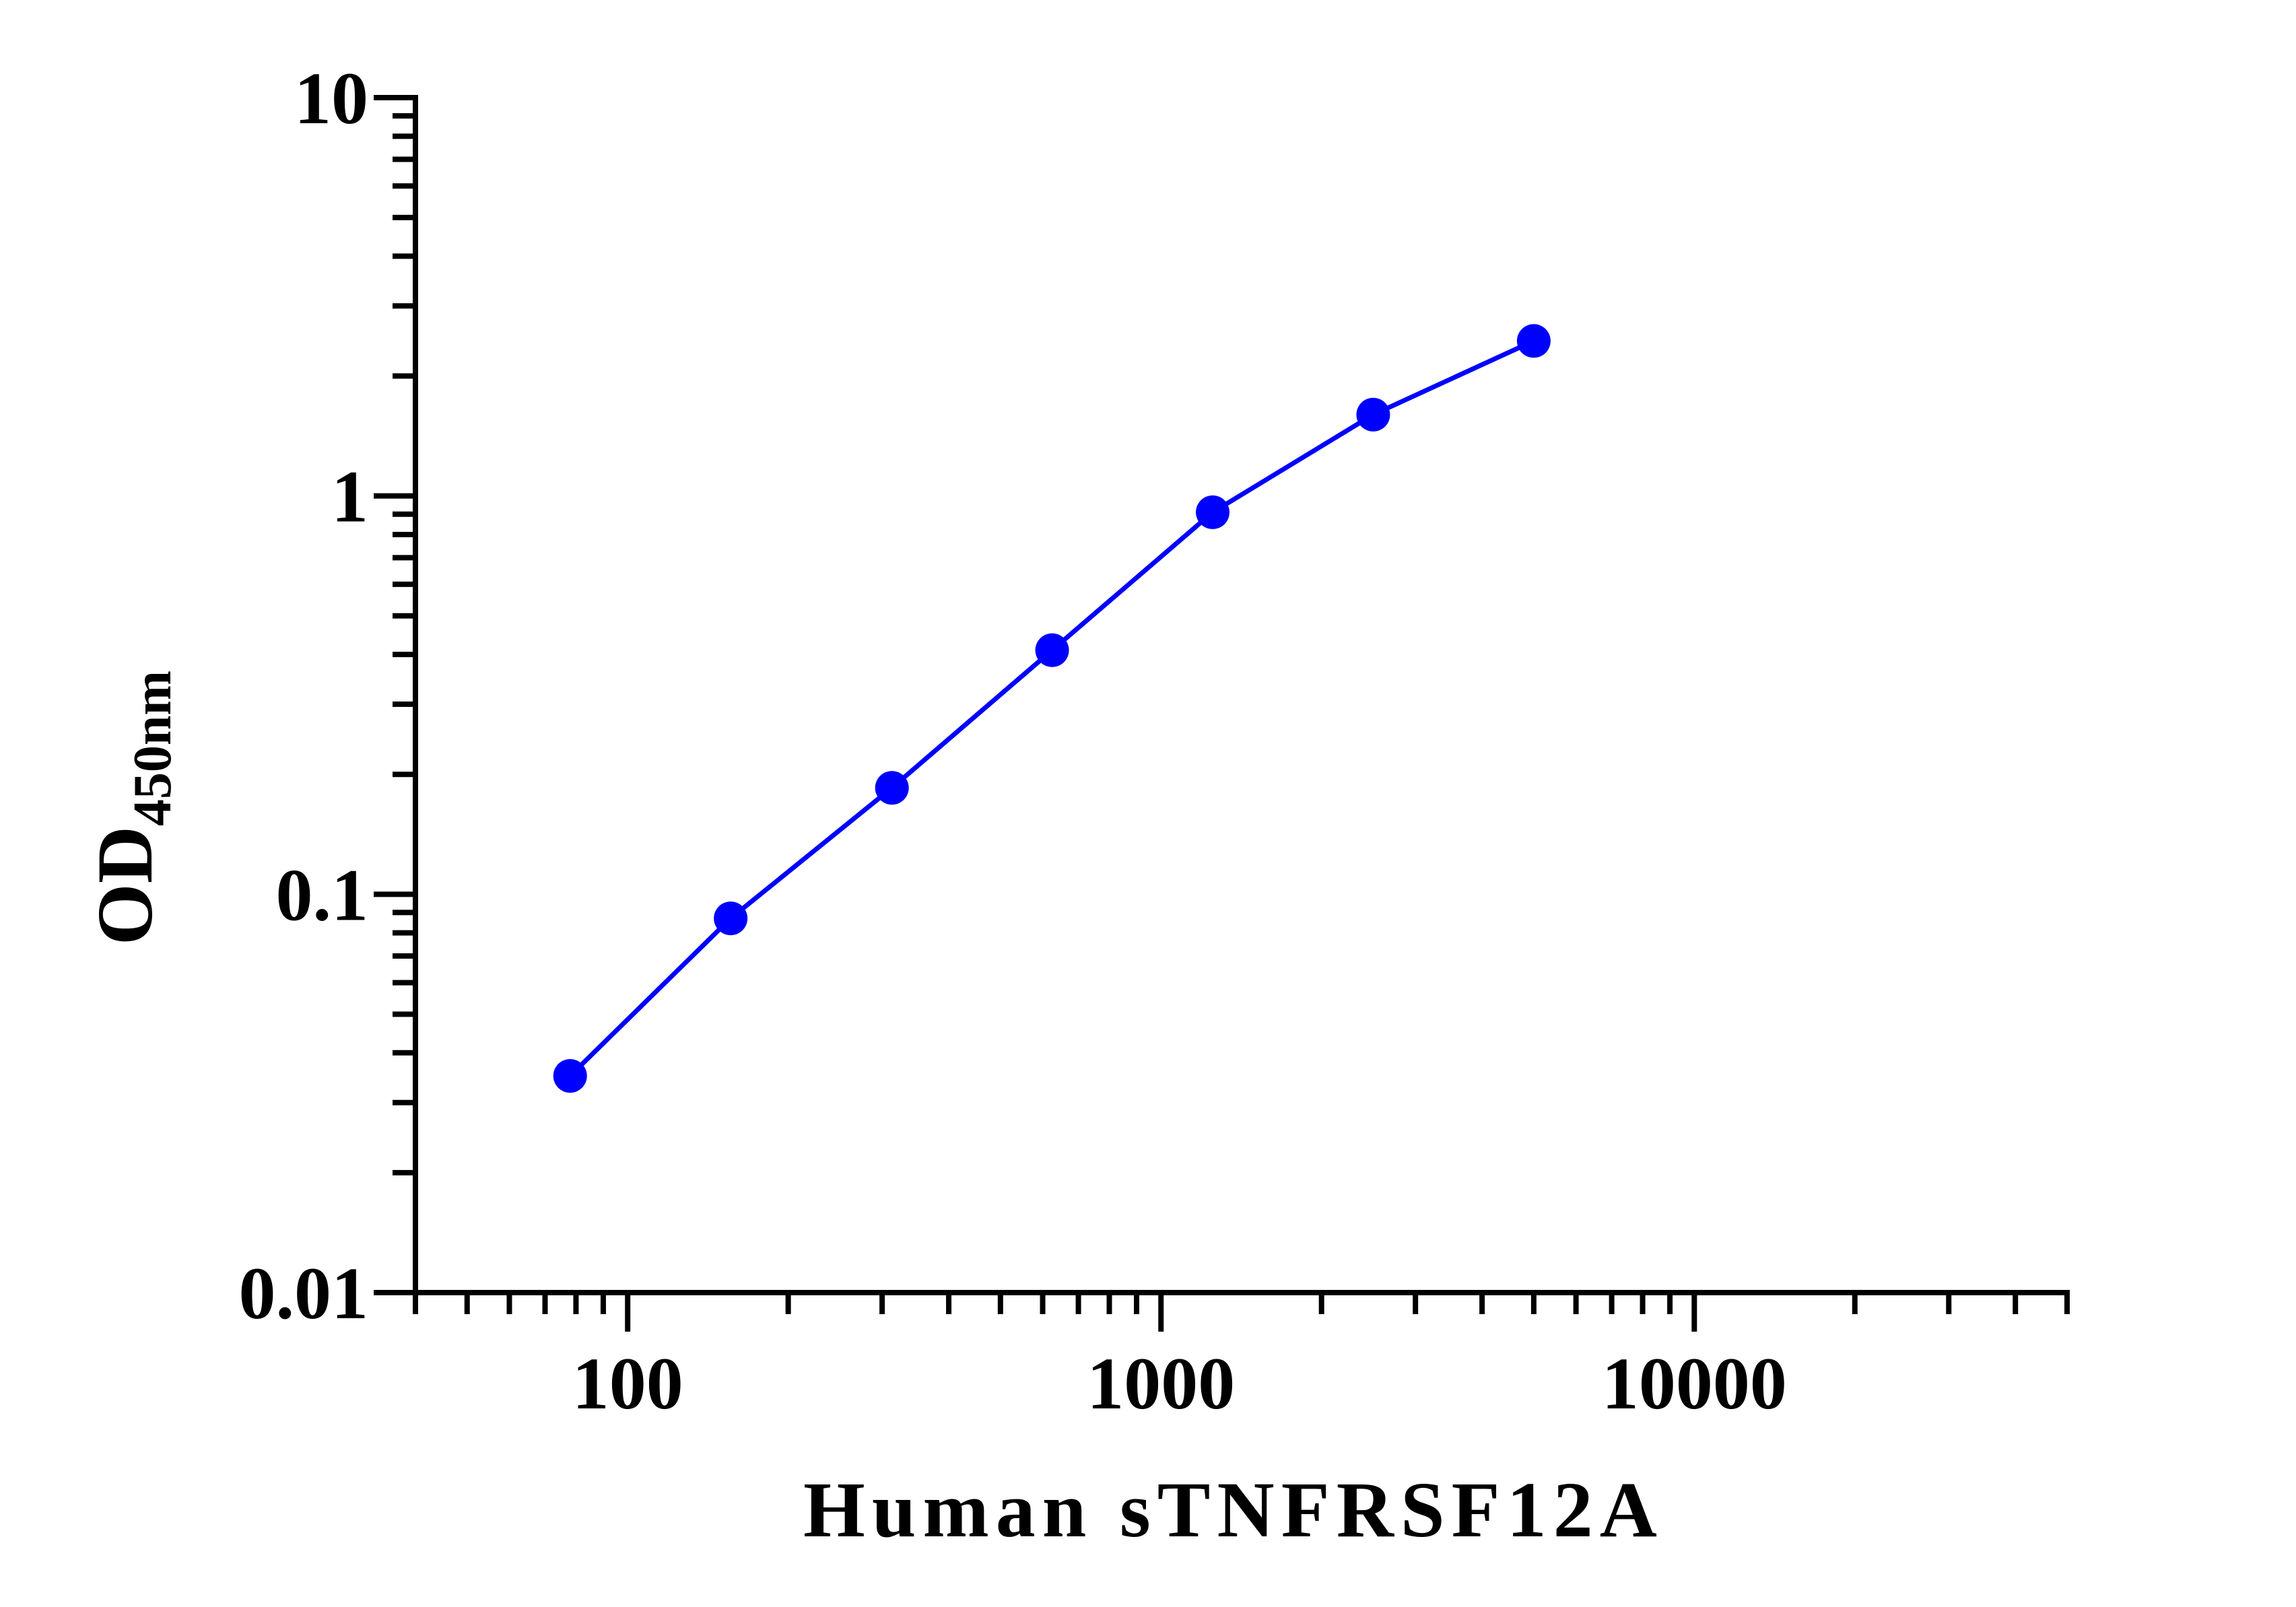 The height and width of the screenshot is (1607, 2296). Describe the element at coordinates (1161, 1383) in the screenshot. I see `x-tick-label: 1000` at that location.